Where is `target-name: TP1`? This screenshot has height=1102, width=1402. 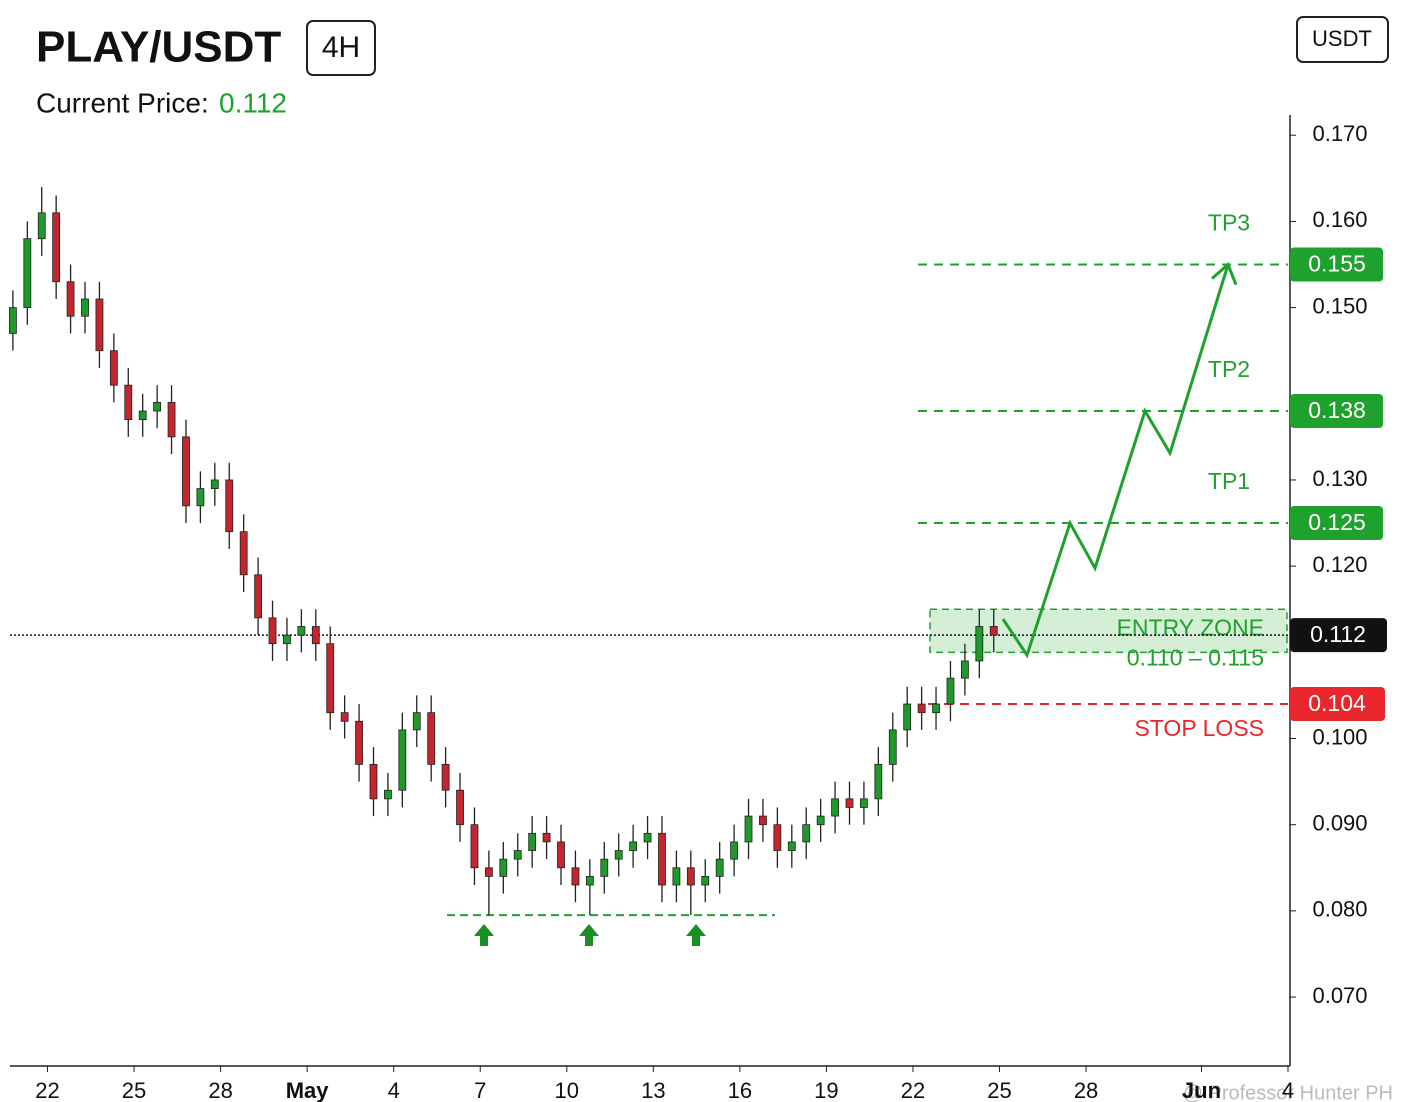 target-name: TP1 is located at coordinates (1229, 481).